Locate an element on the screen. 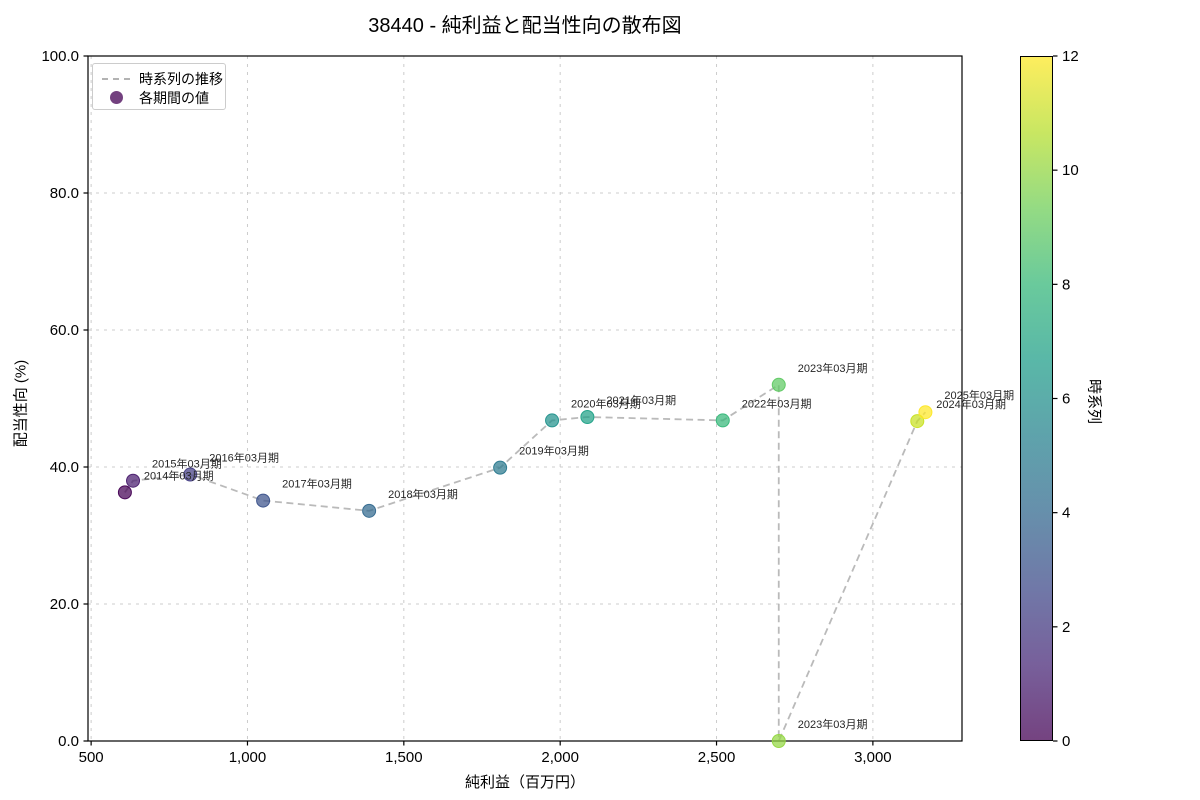 The image size is (1200, 800). y-tick-label: 40.0 is located at coordinates (64, 467).